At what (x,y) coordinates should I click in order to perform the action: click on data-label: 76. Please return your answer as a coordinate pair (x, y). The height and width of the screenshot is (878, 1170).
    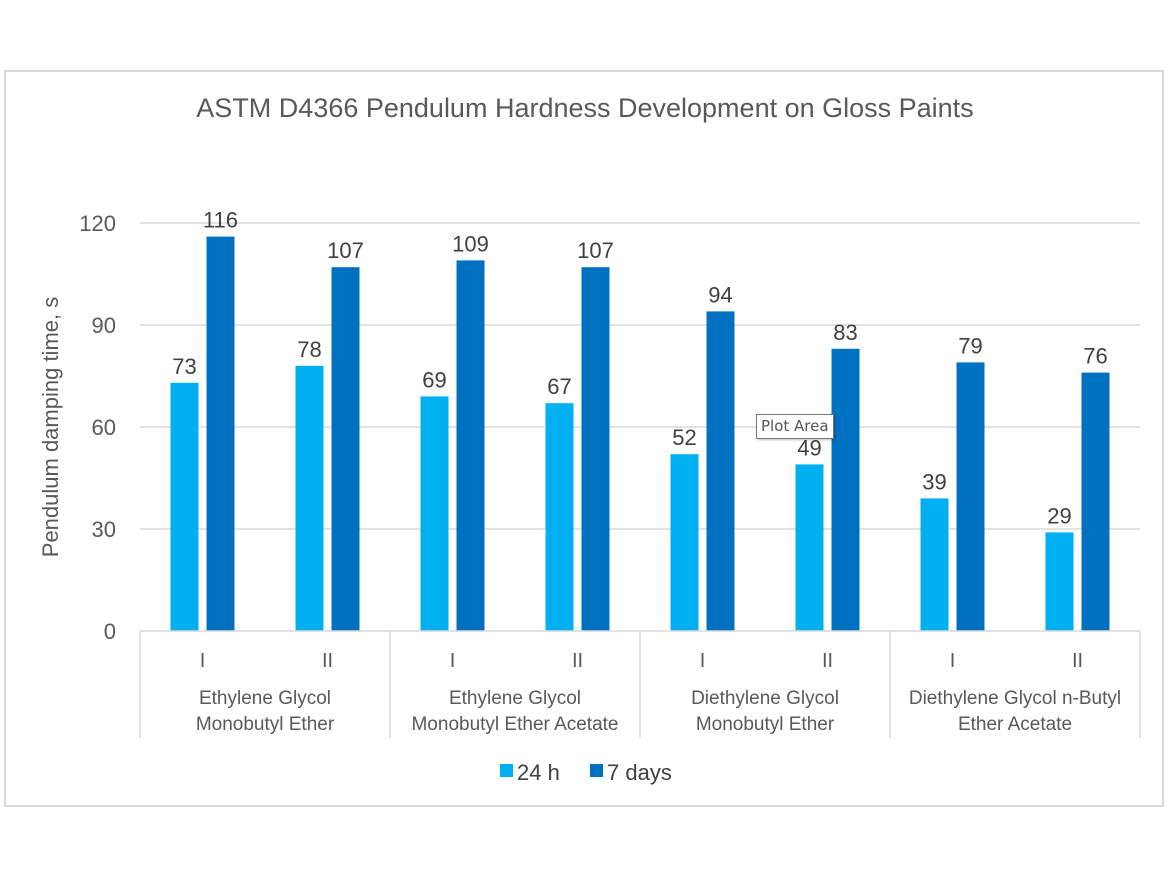
    Looking at the image, I should click on (1095, 356).